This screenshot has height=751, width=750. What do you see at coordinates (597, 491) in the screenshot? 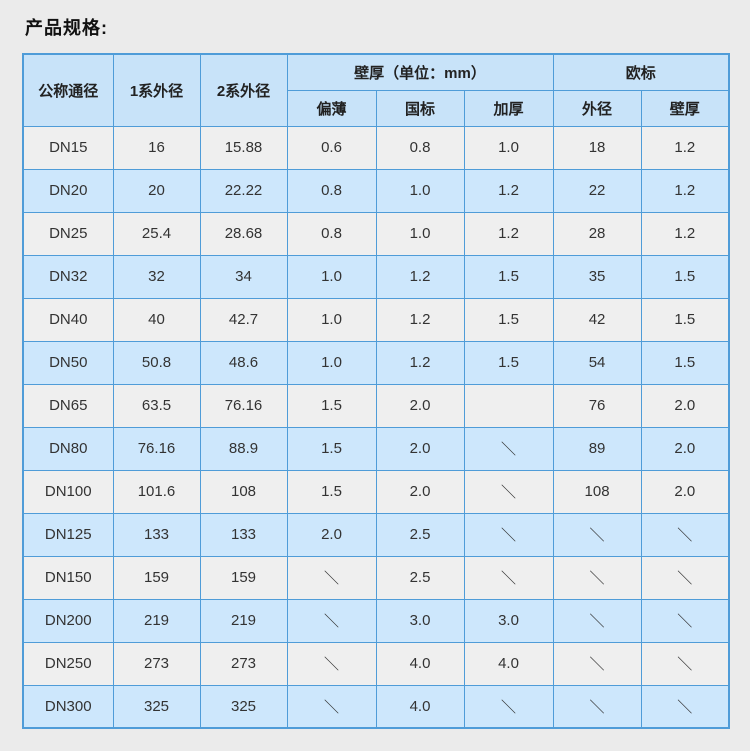
I see `cell-euro-od: 108` at bounding box center [597, 491].